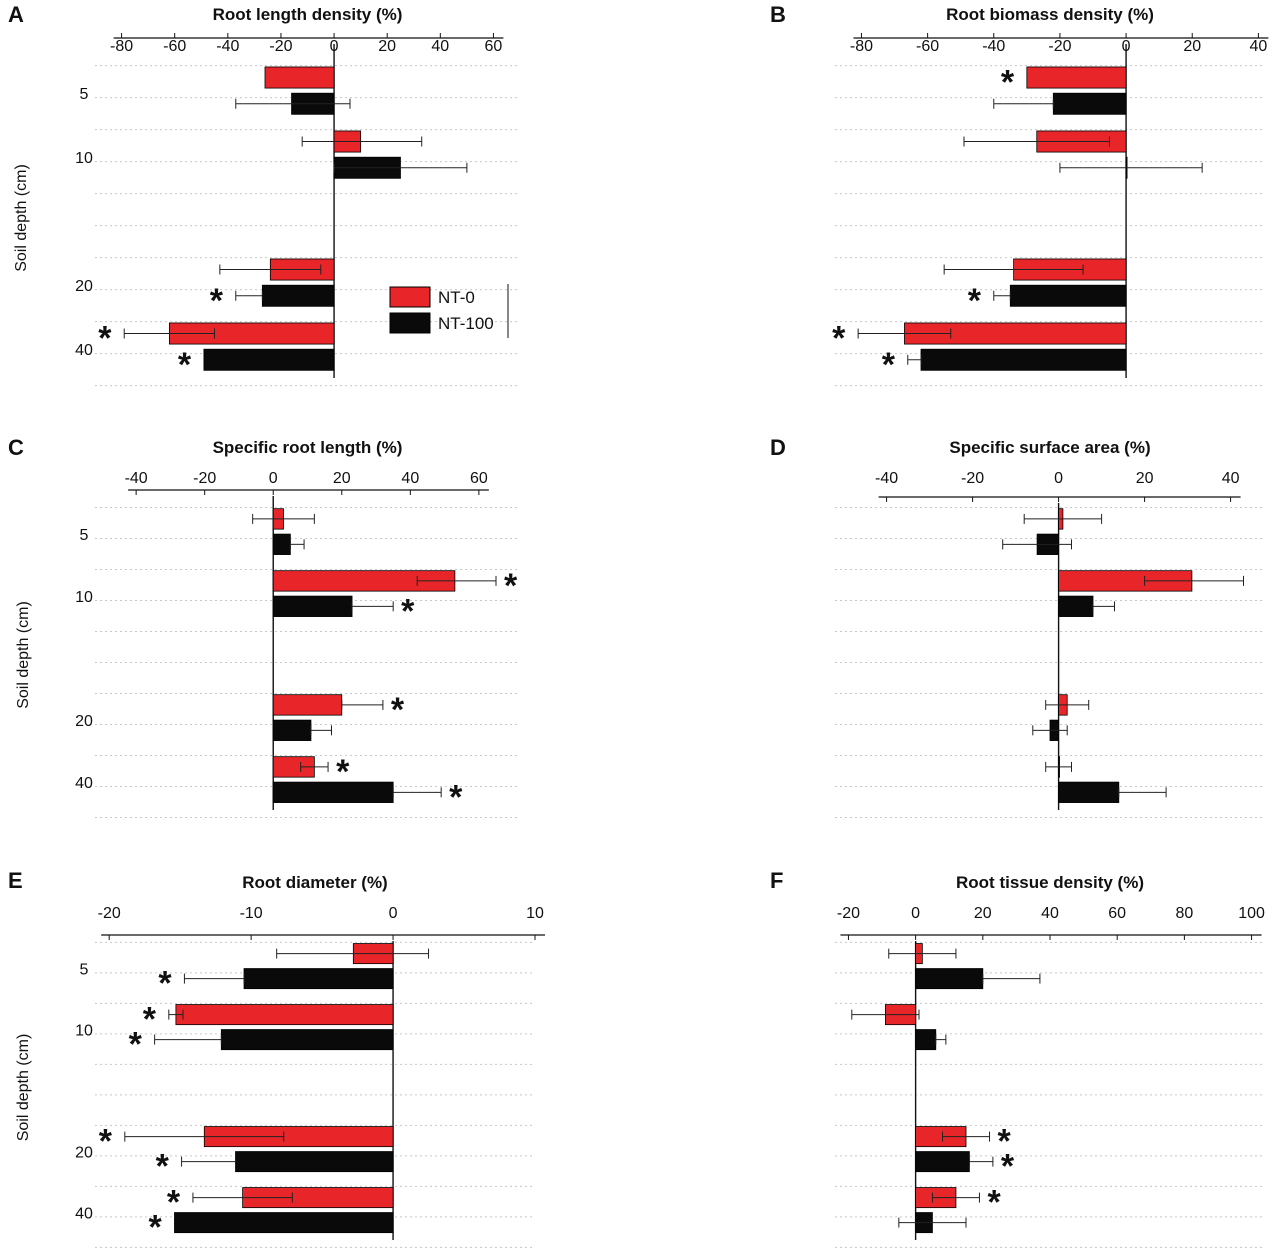 The image size is (1279, 1256). Describe the element at coordinates (1050, 882) in the screenshot. I see `chart-title: Root tissue density (%)` at that location.